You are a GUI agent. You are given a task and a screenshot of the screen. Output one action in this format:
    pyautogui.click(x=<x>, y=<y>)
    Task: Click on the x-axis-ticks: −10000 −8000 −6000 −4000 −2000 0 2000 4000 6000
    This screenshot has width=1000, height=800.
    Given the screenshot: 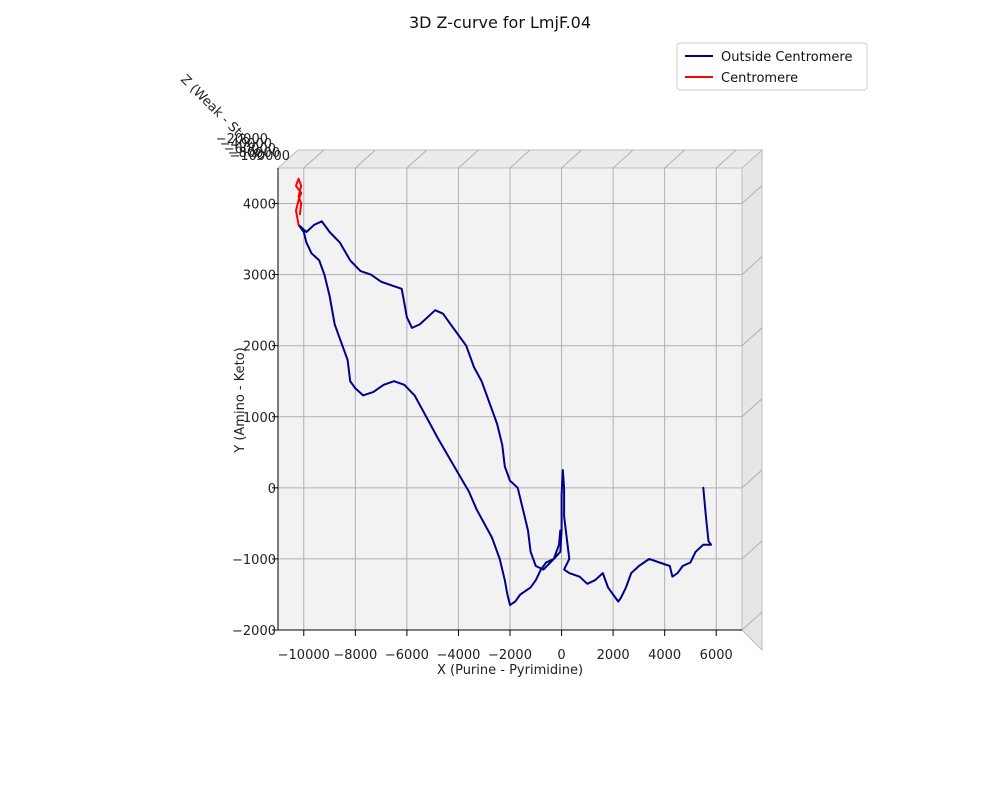 What is the action you would take?
    pyautogui.click(x=505, y=646)
    